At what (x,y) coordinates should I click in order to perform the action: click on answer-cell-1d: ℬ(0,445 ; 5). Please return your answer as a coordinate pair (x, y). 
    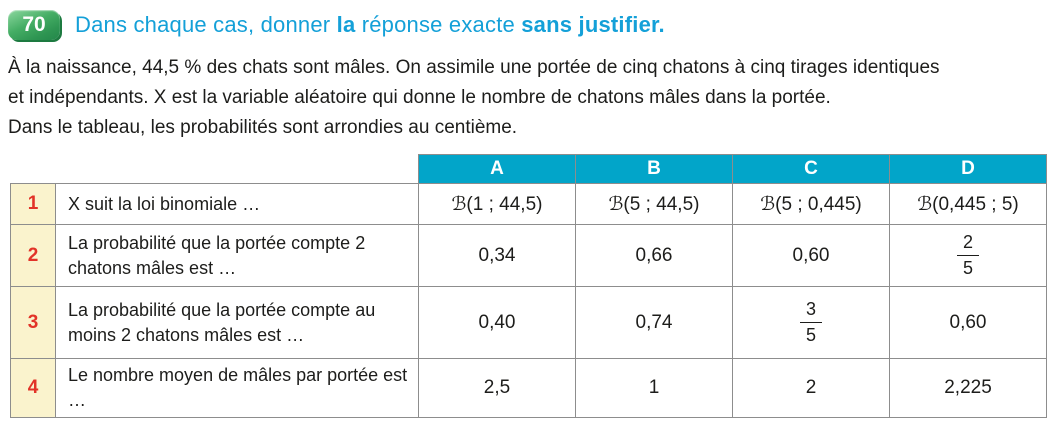
    Looking at the image, I should click on (968, 204).